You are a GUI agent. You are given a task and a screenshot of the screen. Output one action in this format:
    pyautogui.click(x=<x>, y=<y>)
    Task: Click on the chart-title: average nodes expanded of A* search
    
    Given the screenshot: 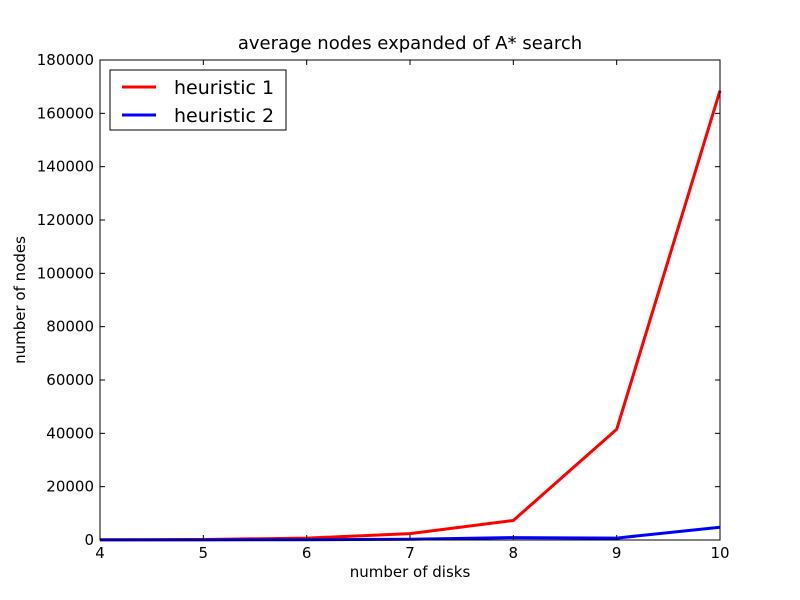 What is the action you would take?
    pyautogui.click(x=410, y=43)
    